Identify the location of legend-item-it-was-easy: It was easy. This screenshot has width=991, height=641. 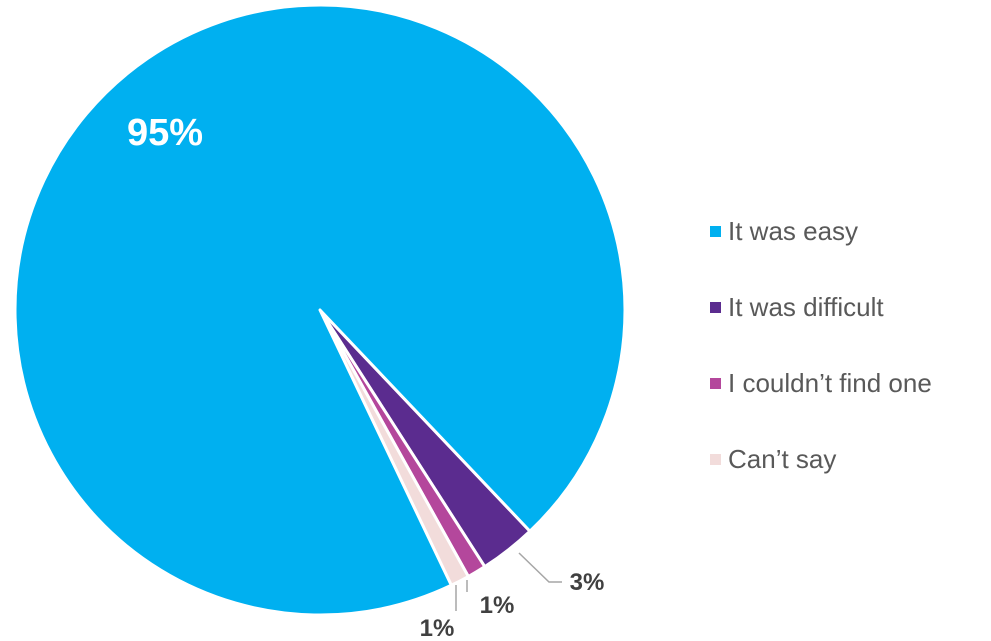
(821, 231).